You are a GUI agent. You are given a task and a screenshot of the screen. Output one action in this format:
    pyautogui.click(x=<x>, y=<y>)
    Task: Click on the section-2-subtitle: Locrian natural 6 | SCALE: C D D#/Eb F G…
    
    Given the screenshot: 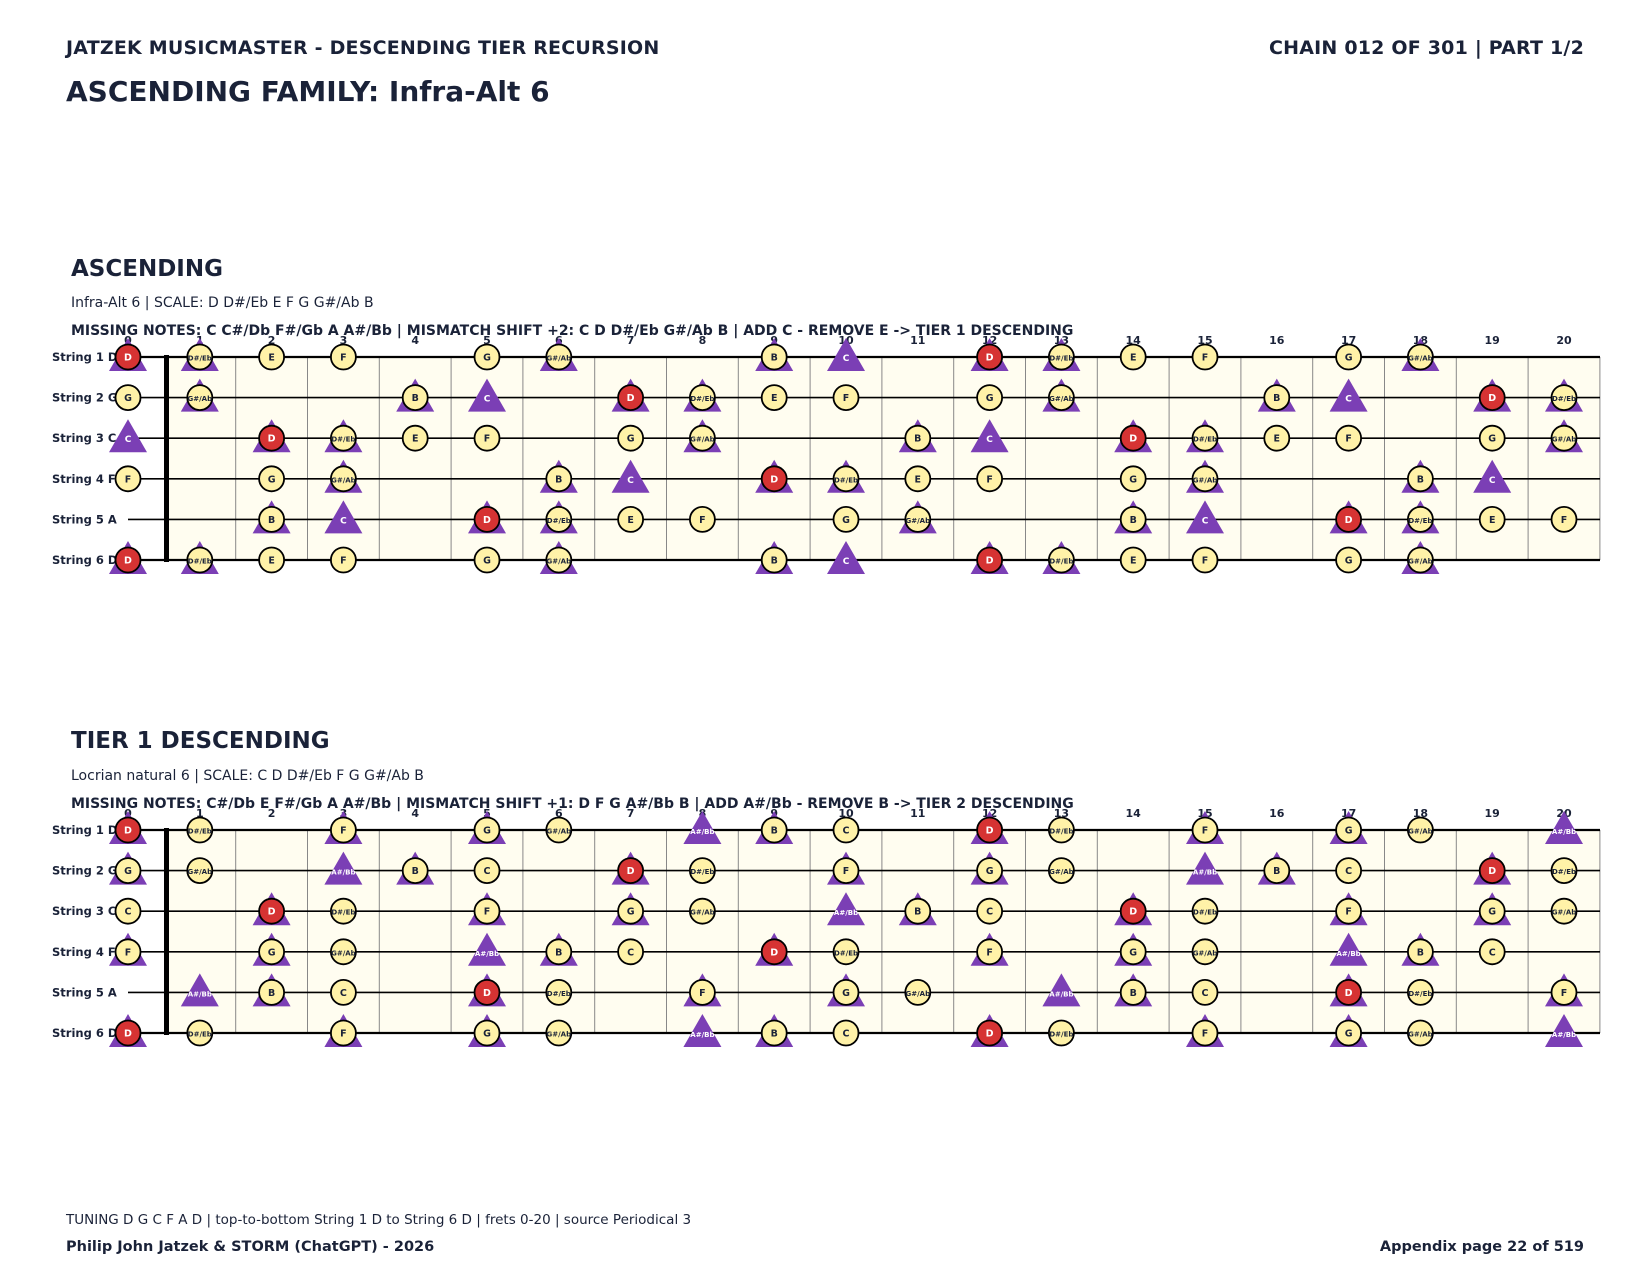 What is the action you would take?
    pyautogui.click(x=247, y=776)
    